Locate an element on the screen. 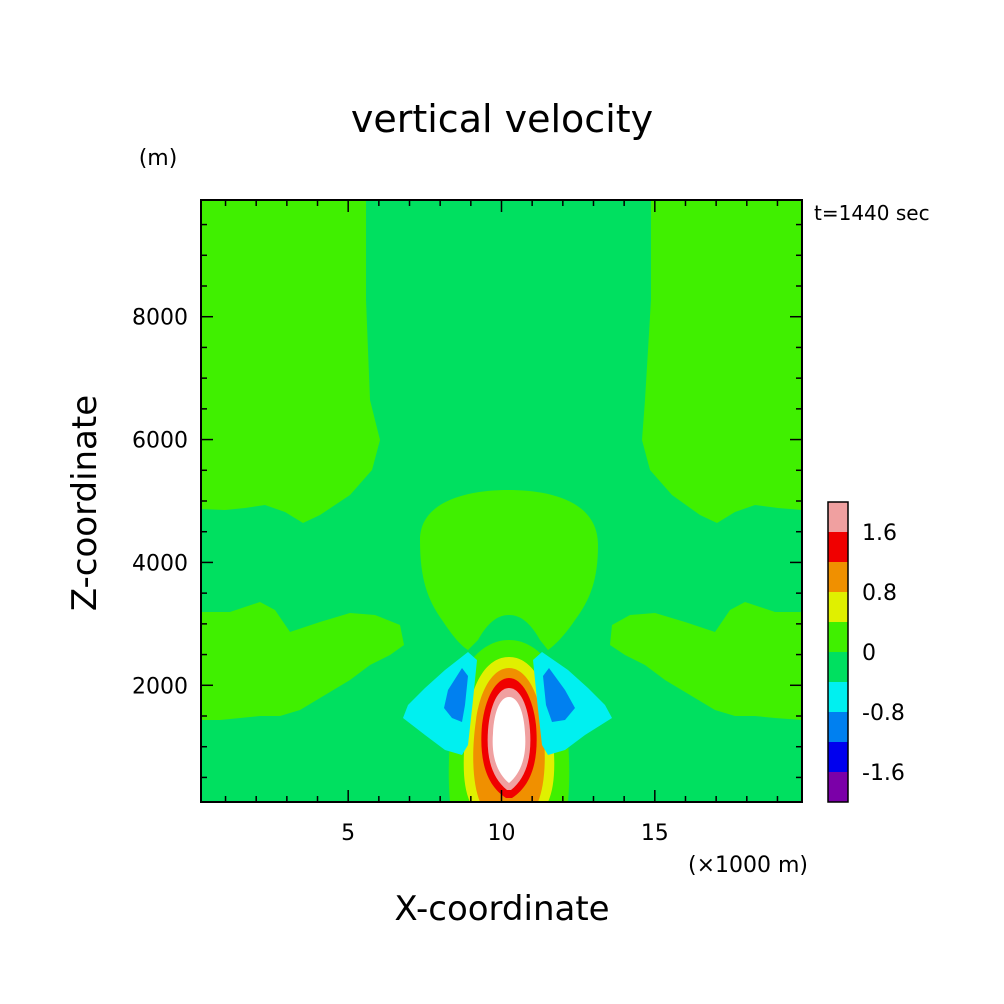  colorbar-frame is located at coordinates (838, 652).